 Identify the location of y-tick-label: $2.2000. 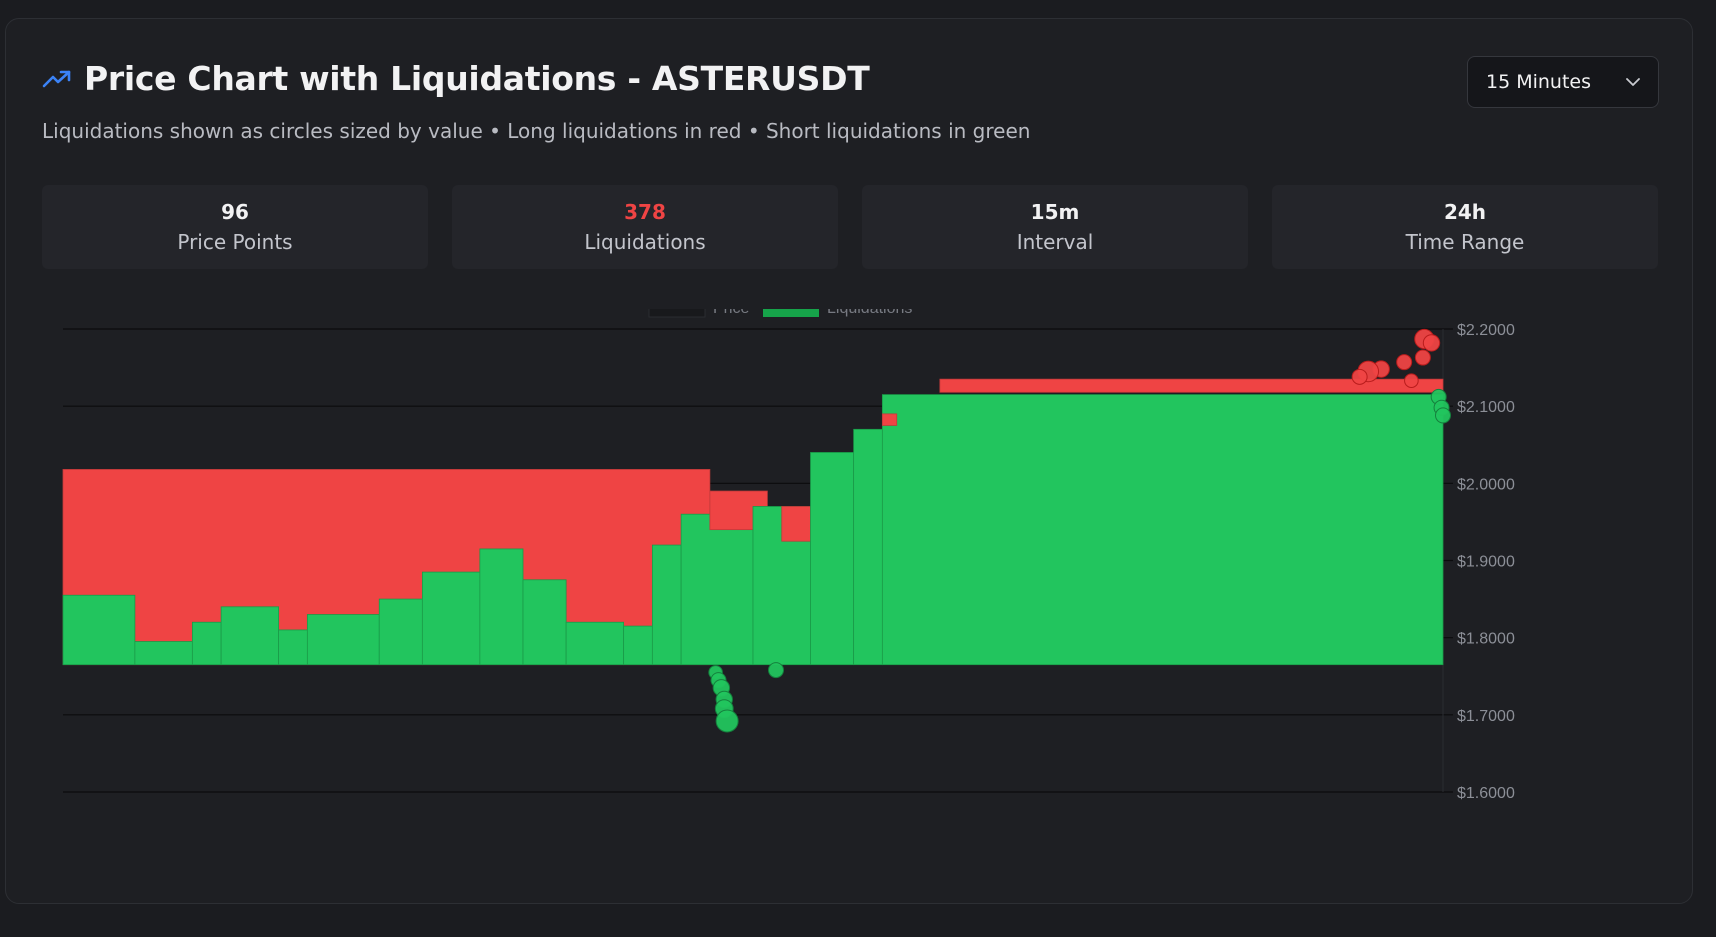
(1486, 330).